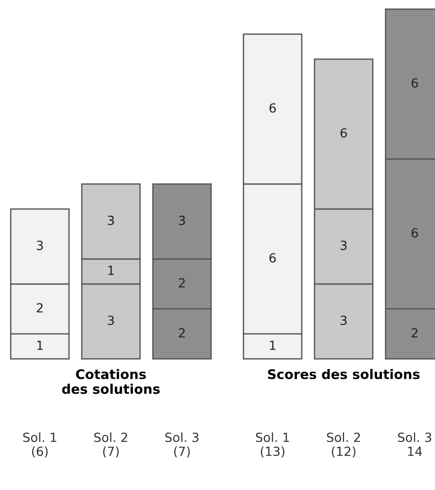 This screenshot has width=435, height=490. What do you see at coordinates (415, 444) in the screenshot?
I see `x-tick-label: Sol. 3 14` at bounding box center [415, 444].